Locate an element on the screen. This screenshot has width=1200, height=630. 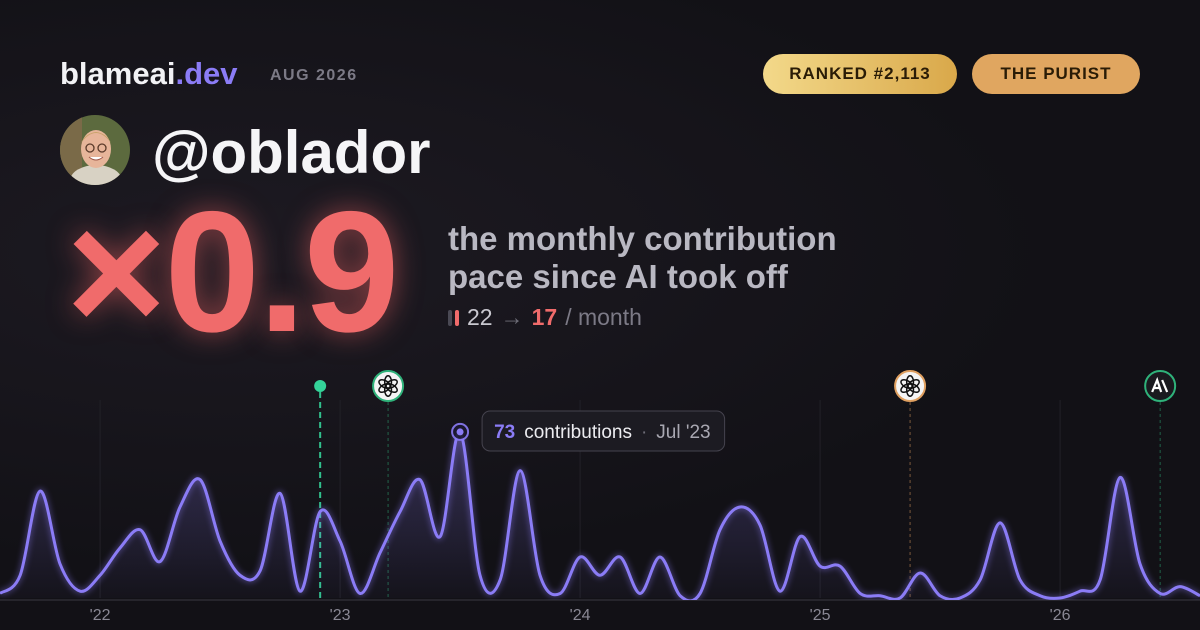
brand-tld: .dev is located at coordinates (206, 73).